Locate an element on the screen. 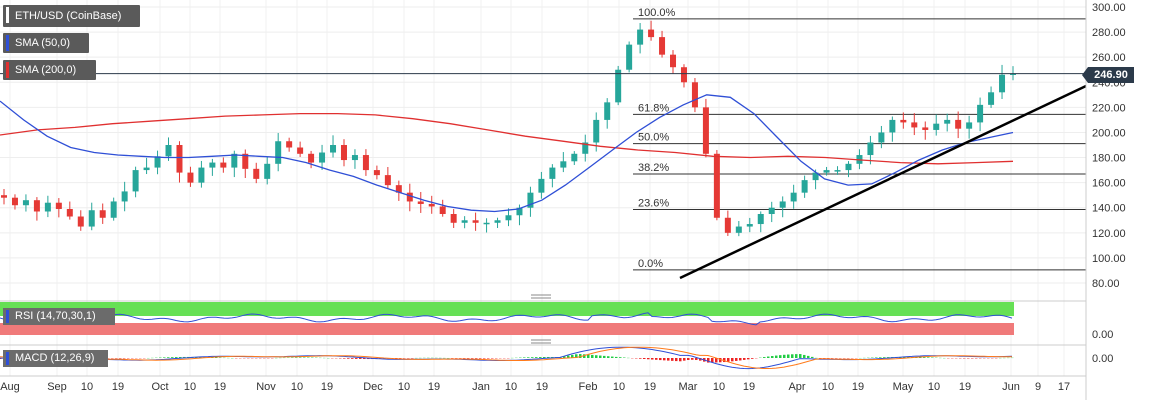 This screenshot has width=1153, height=405. y-tick-label: 120.00 is located at coordinates (1109, 234).